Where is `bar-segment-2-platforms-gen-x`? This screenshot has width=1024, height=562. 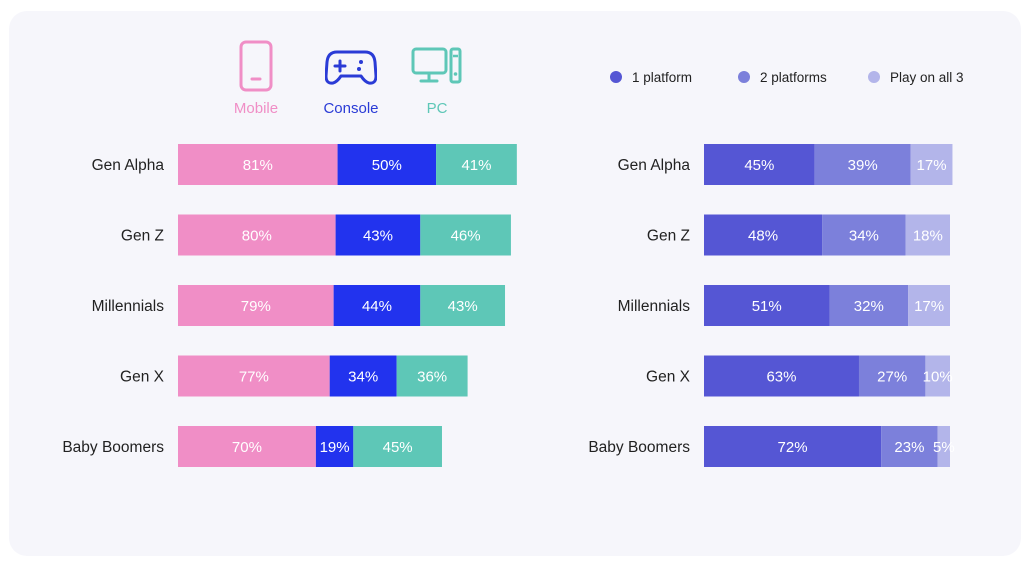 bar-segment-2-platforms-gen-x is located at coordinates (892, 376).